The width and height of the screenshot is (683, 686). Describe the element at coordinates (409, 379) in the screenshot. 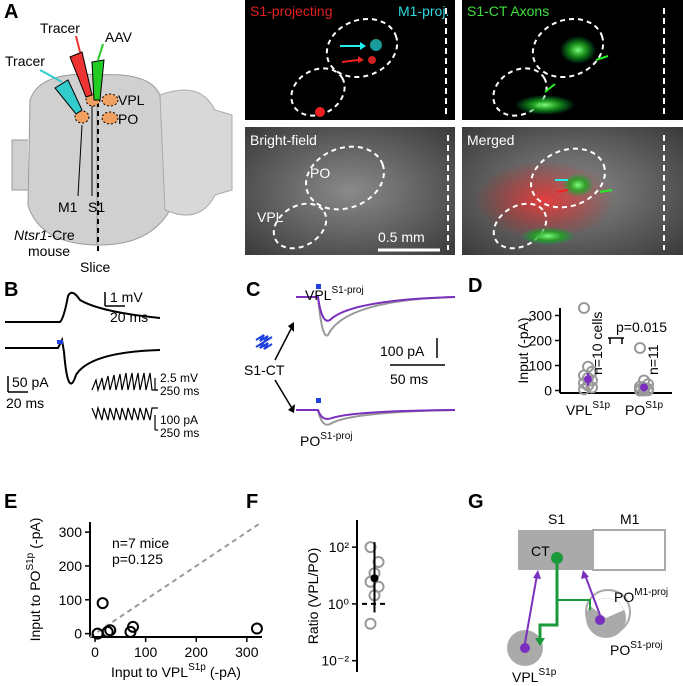

I see `scale-label: 50 ms` at that location.